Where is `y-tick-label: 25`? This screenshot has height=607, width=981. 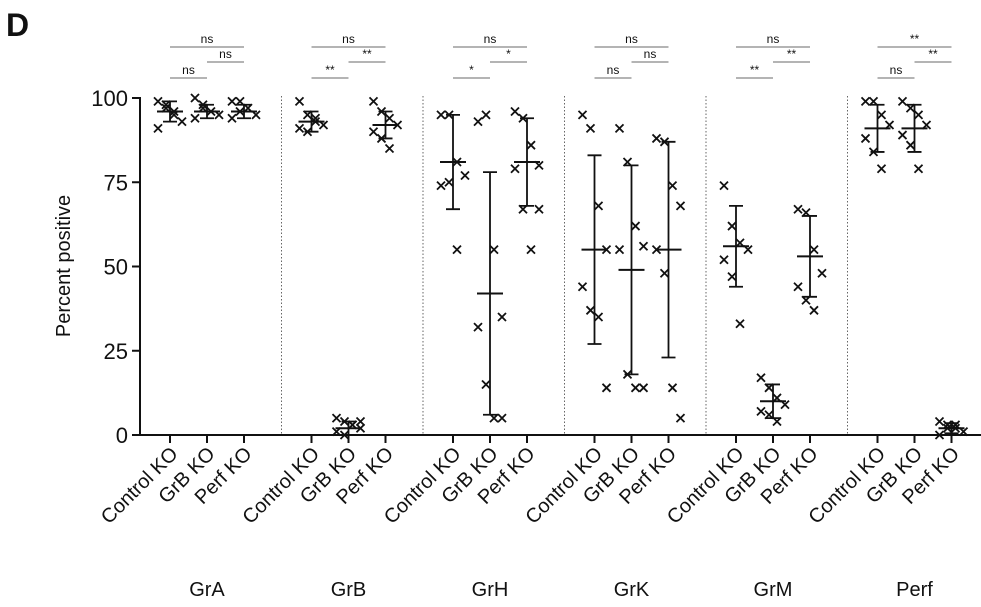
y-tick-label: 25 is located at coordinates (116, 351).